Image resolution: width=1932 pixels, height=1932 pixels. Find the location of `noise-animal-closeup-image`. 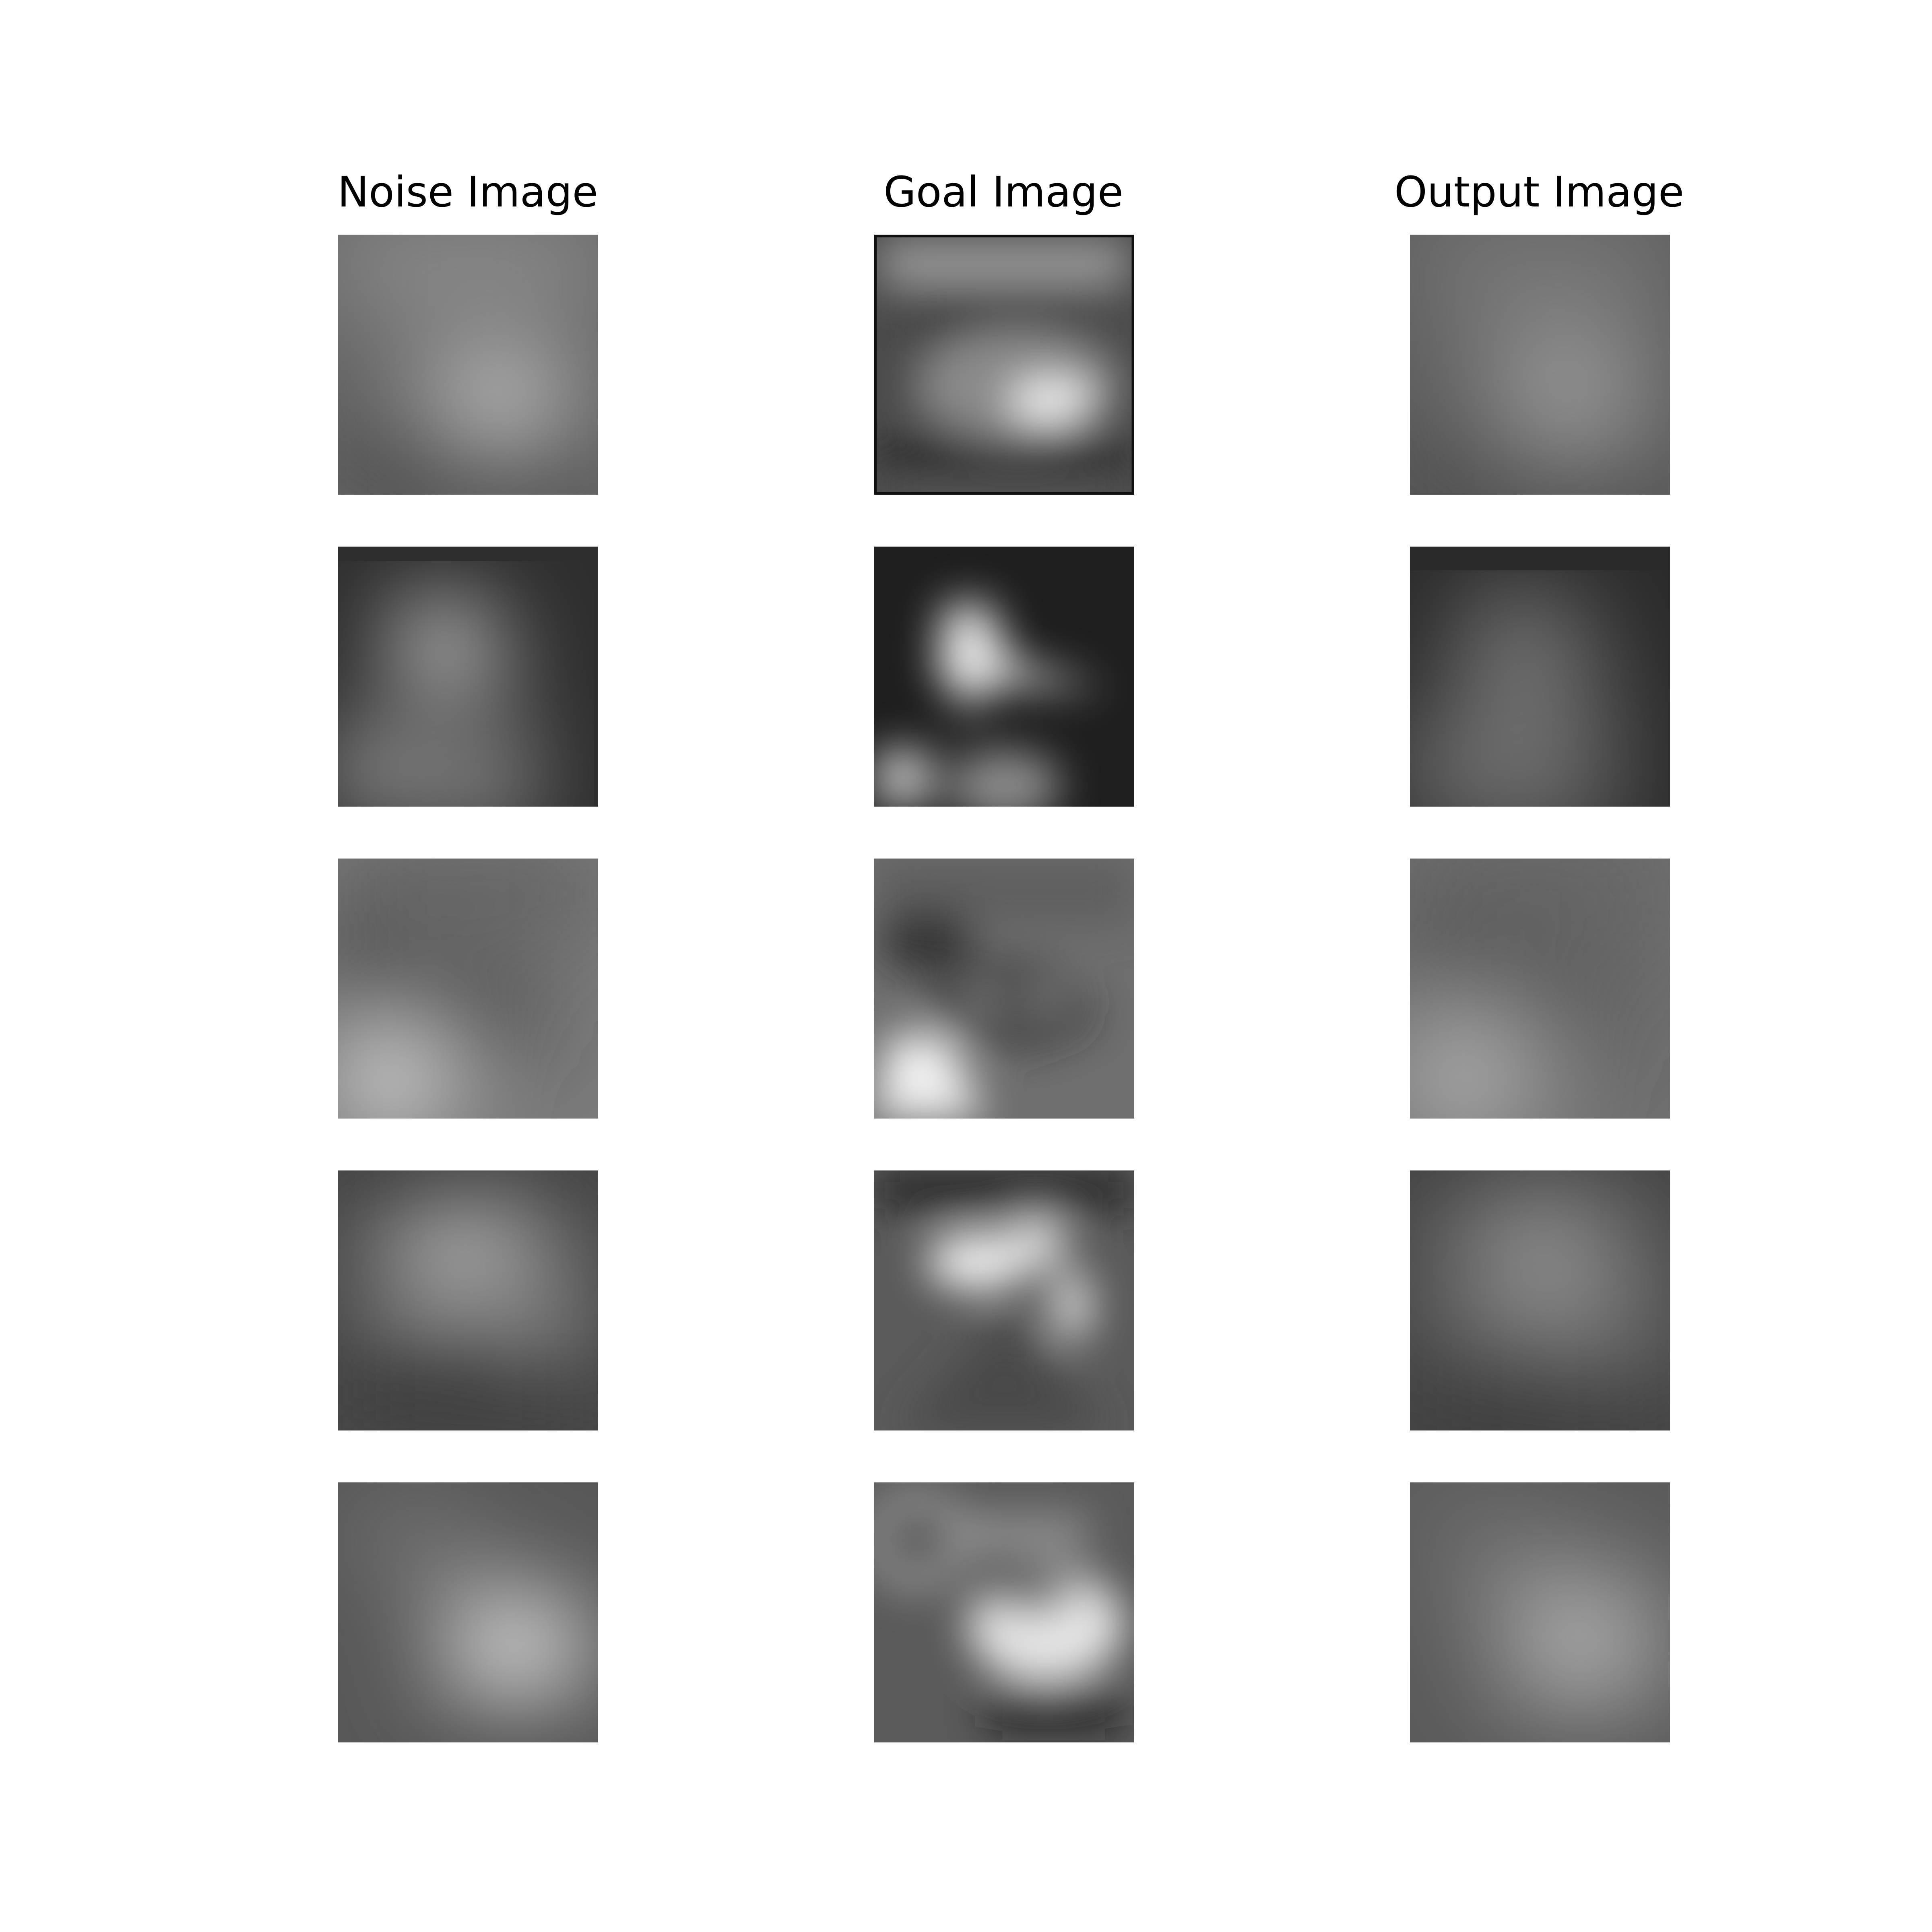

noise-animal-closeup-image is located at coordinates (468, 989).